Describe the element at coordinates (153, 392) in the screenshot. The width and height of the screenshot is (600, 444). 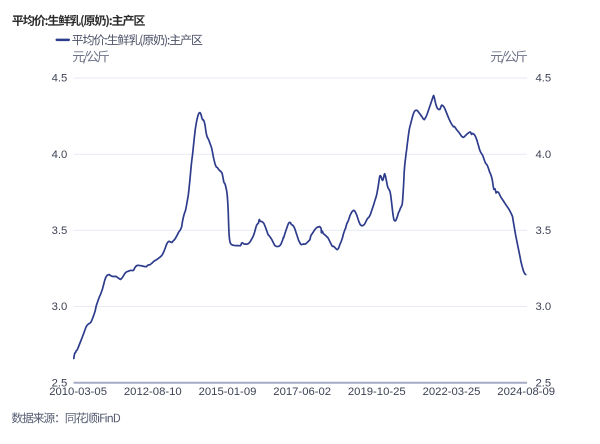
I see `svg-text: 2012-08-10` at that location.